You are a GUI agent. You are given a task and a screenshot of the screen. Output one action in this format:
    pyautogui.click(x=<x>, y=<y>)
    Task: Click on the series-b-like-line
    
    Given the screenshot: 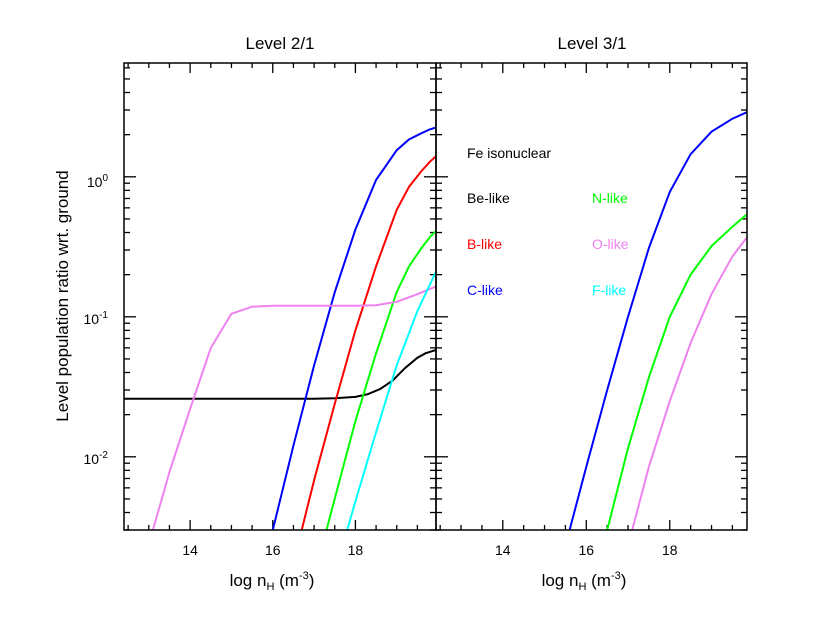 What is the action you would take?
    pyautogui.click(x=368, y=342)
    